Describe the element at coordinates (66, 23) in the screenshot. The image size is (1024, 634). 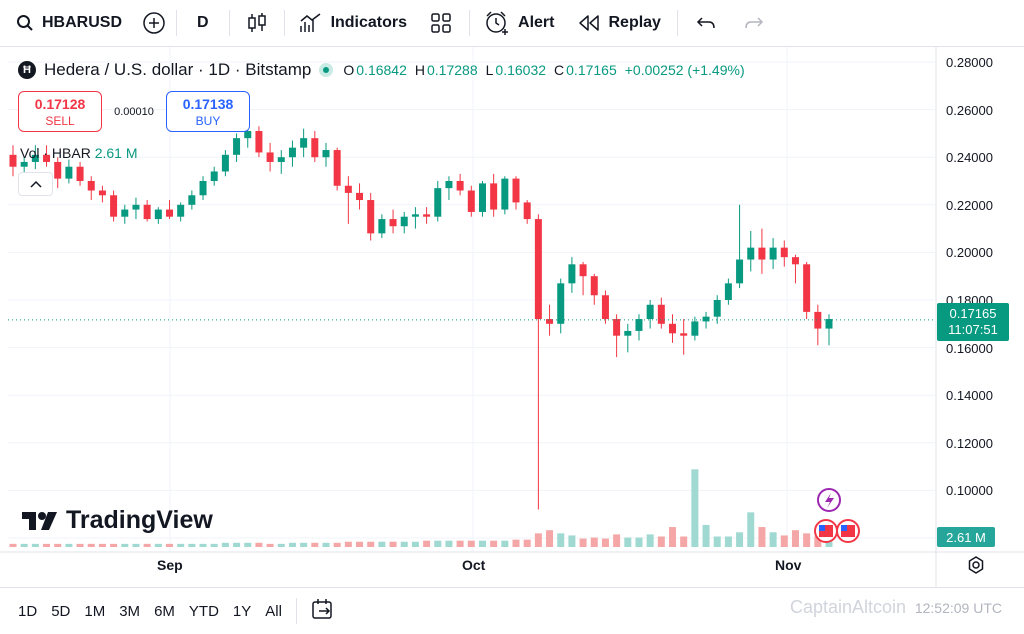
I see `symbol-search-button: HBARUSD` at that location.